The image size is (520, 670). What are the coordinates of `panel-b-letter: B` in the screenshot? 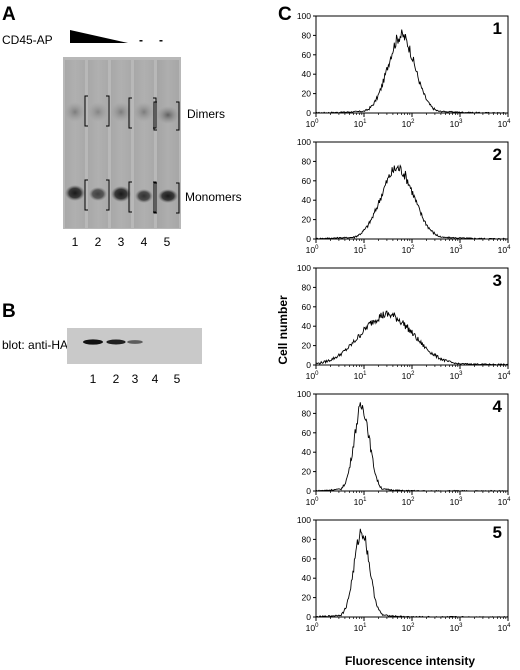 It's located at (9, 311).